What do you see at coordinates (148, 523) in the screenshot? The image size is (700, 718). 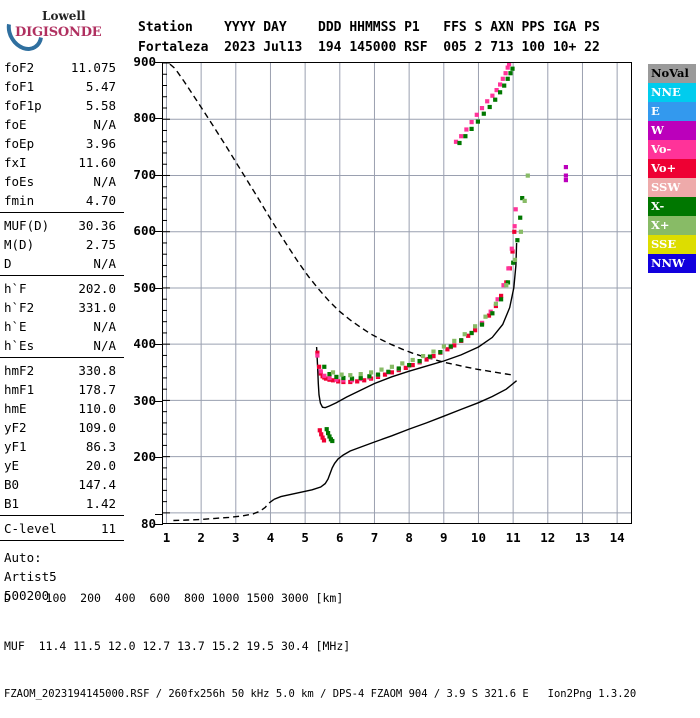 I see `y-axis-tick-label: 80` at bounding box center [148, 523].